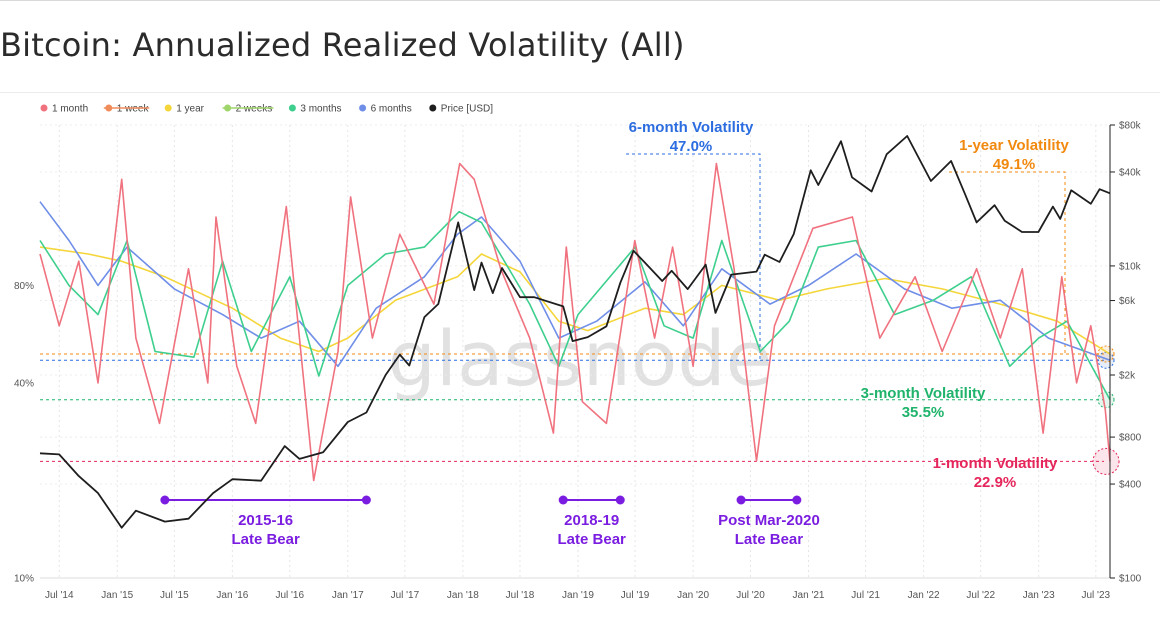  Describe the element at coordinates (520, 595) in the screenshot. I see `x-axis-tick-label: Jul '18` at that location.